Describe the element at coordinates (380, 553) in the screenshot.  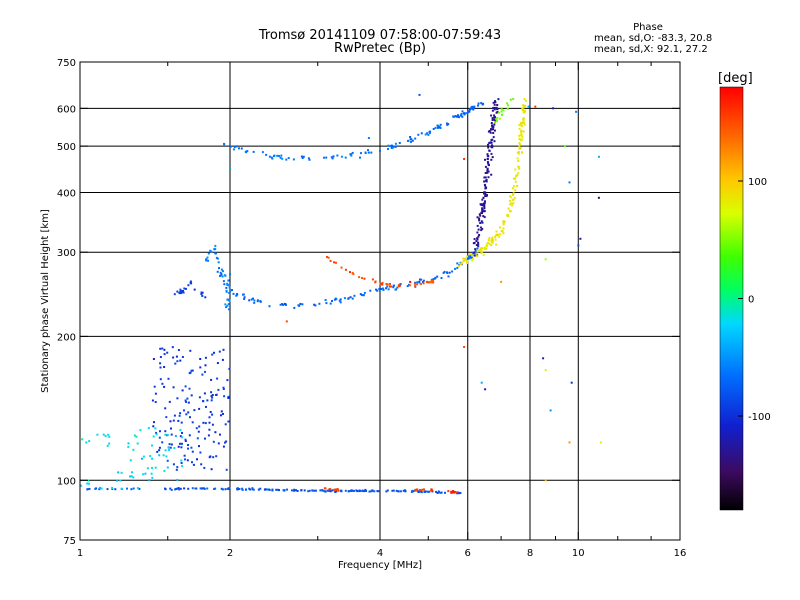
I see `x-tick-label: 4` at that location.